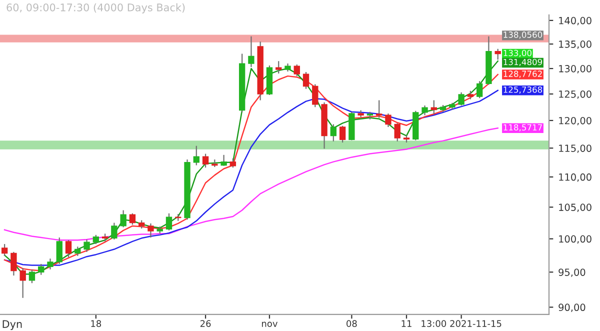 This screenshot has width=600, height=331. What do you see at coordinates (575, 44) in the screenshot?
I see `y-tick-label: 135,00` at bounding box center [575, 44].